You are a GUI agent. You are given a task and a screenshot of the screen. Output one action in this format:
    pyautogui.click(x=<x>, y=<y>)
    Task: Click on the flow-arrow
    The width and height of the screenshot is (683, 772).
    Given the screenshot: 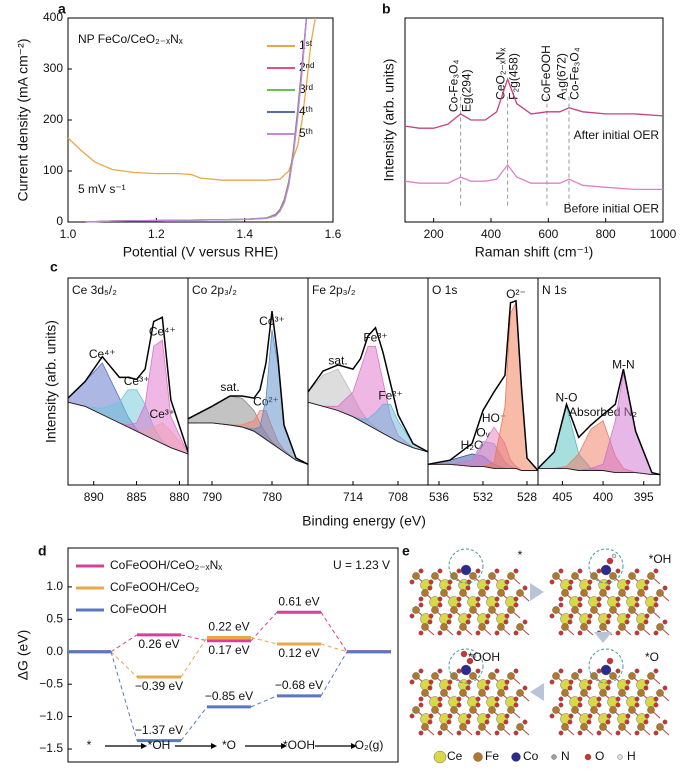 What is the action you would take?
    pyautogui.click(x=537, y=692)
    